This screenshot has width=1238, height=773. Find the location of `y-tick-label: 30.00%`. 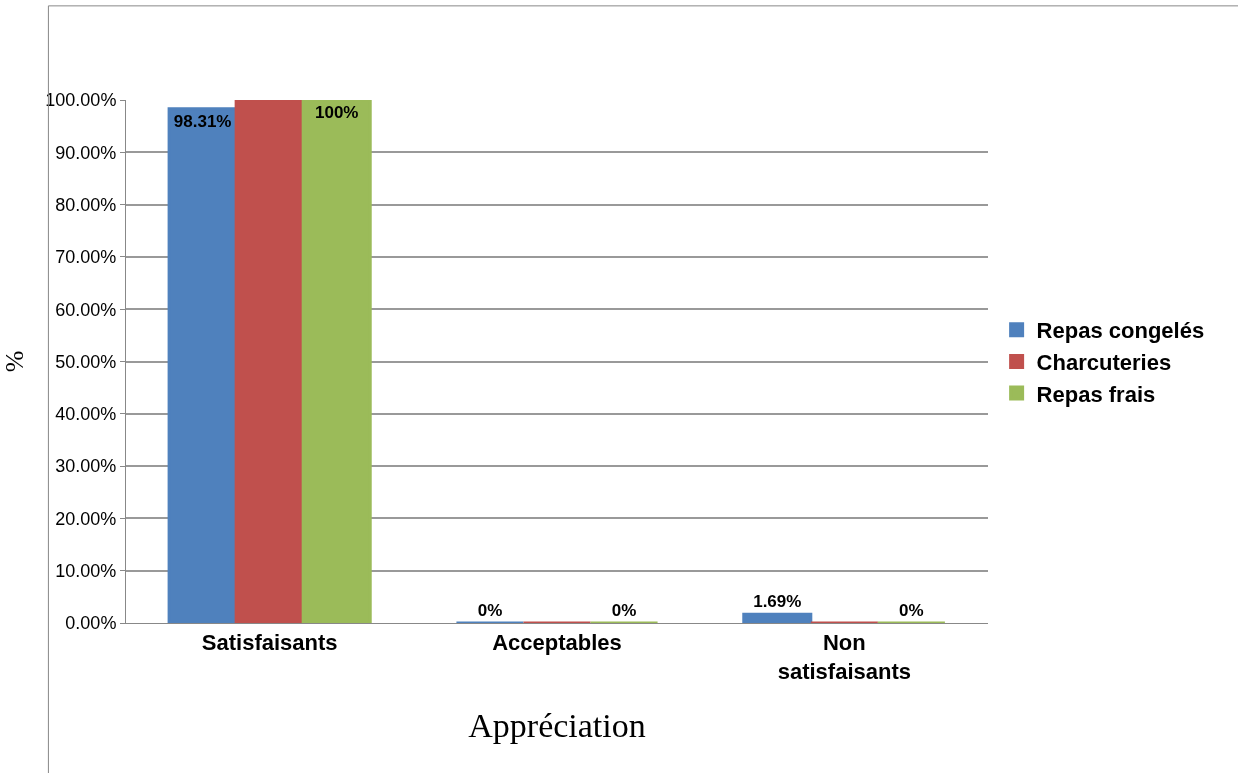

y-tick-label: 30.00% is located at coordinates (86, 466).